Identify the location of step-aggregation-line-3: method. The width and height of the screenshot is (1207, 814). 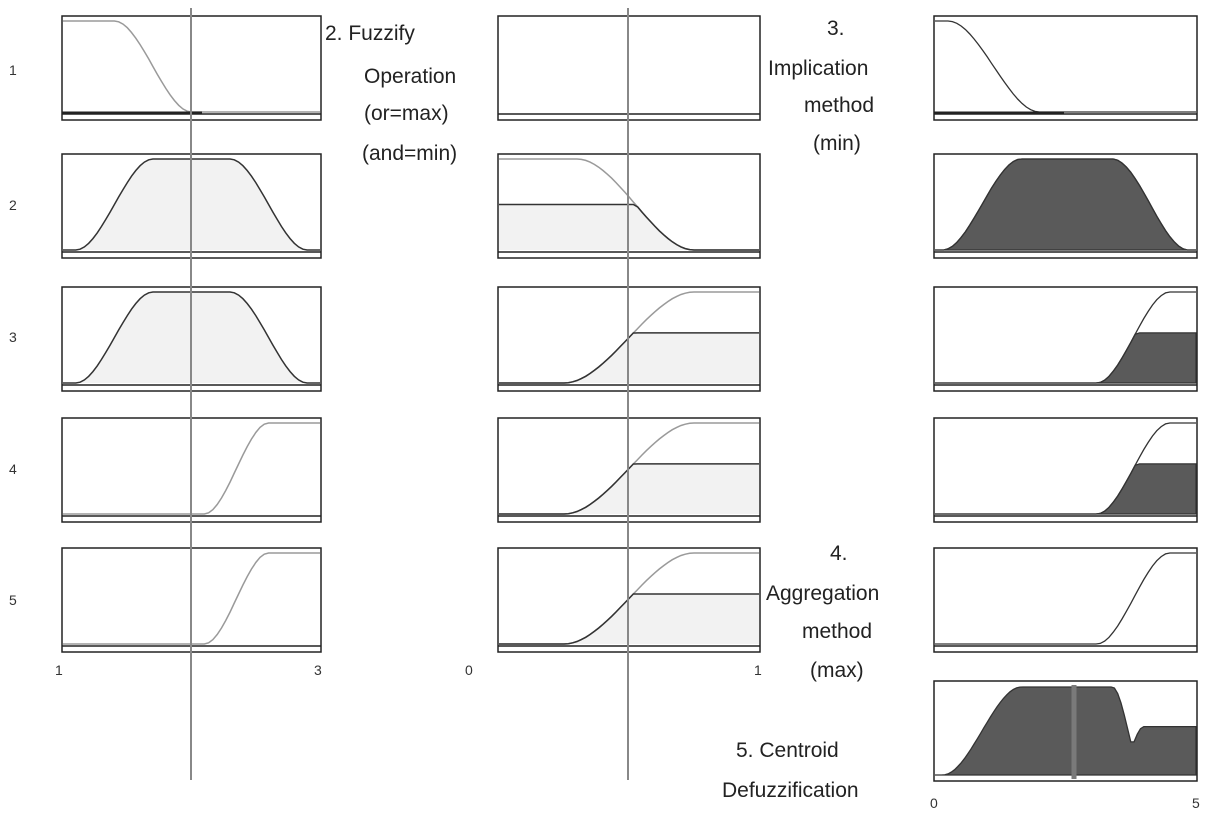
(837, 631).